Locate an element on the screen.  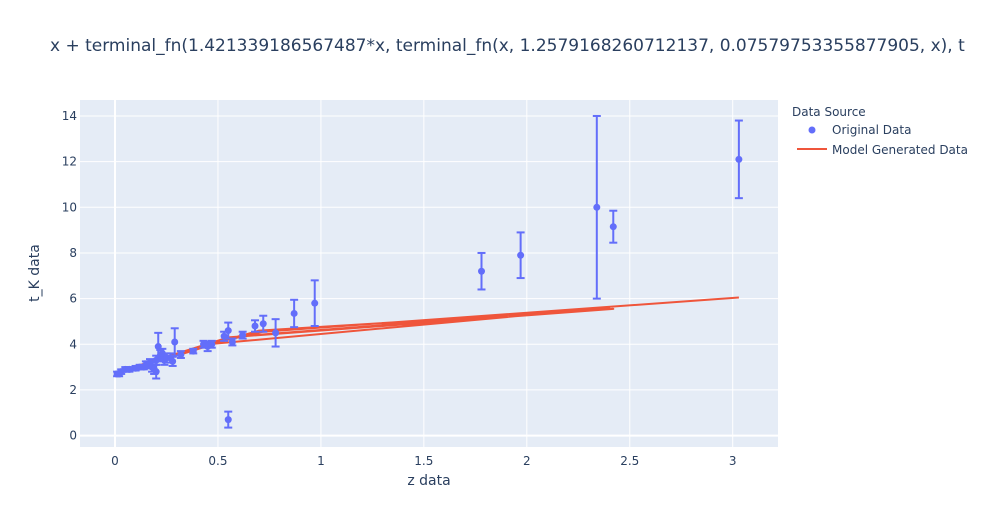
x-tick-label: 0.5 is located at coordinates (217, 461).